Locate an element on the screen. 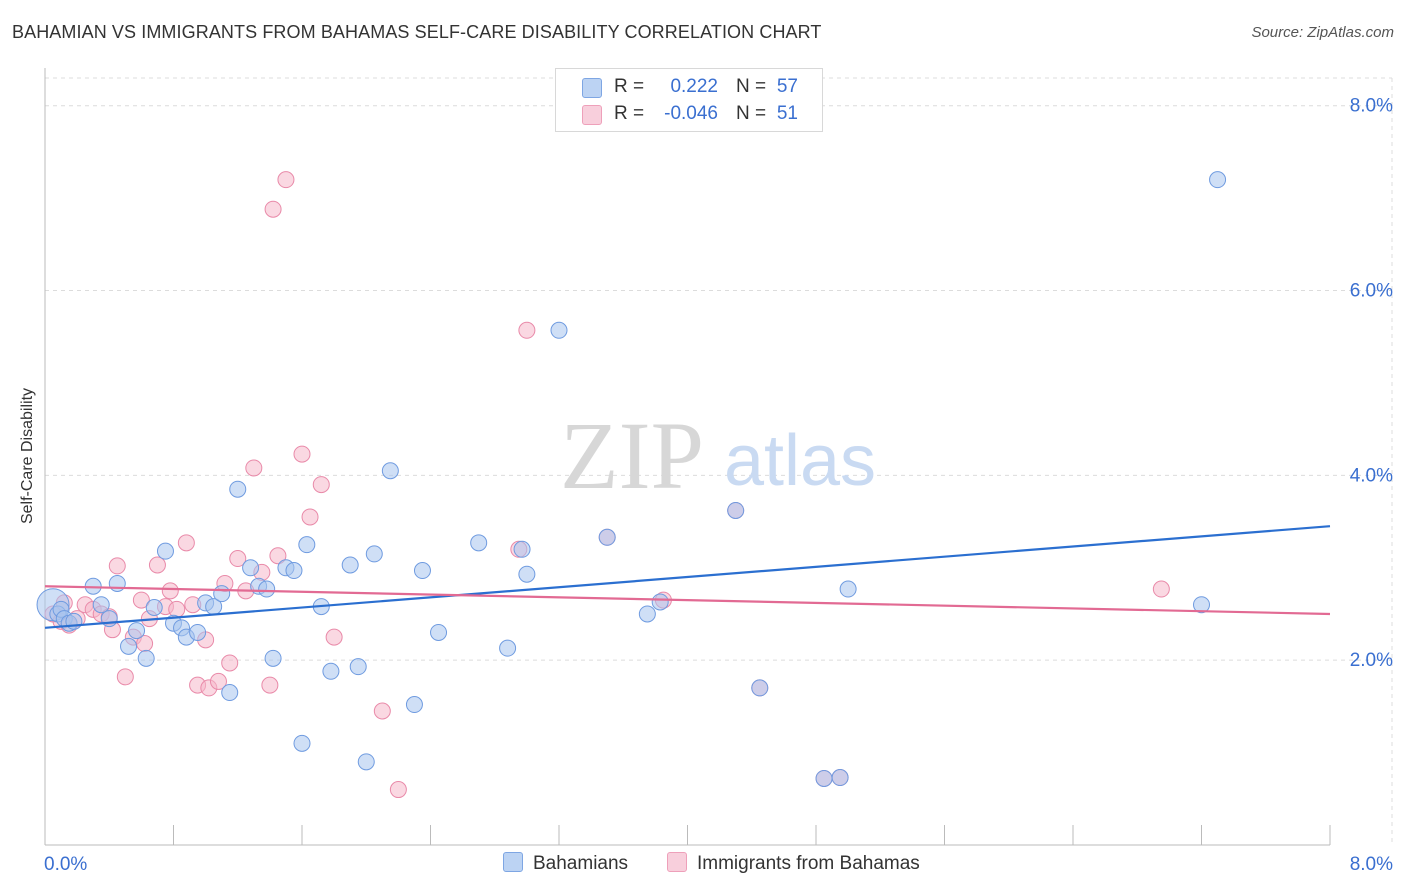  legend-label-immigrants: Immigrants from Bahamas is located at coordinates (808, 863).